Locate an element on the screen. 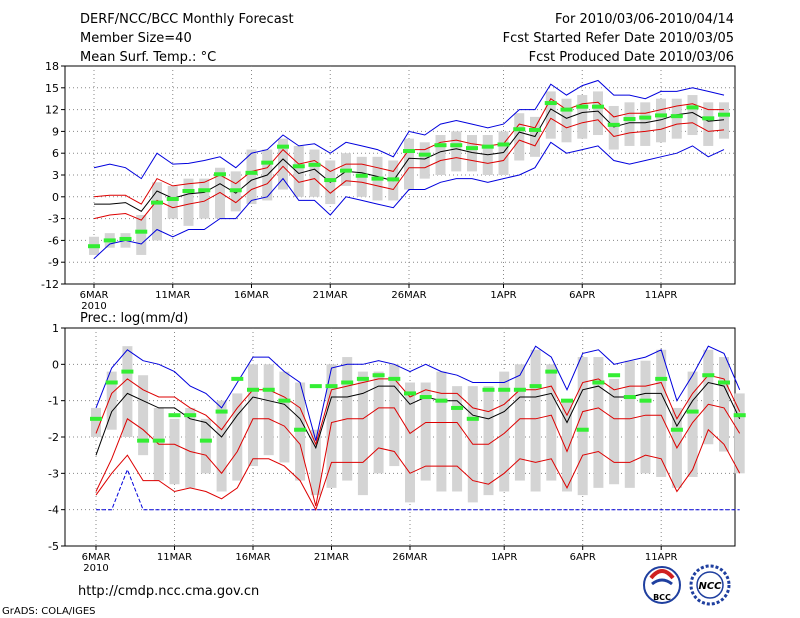 Image resolution: width=800 pixels, height=618 pixels. chart-title: DERF/NCC/BCC Monthly Forecast is located at coordinates (187, 19).